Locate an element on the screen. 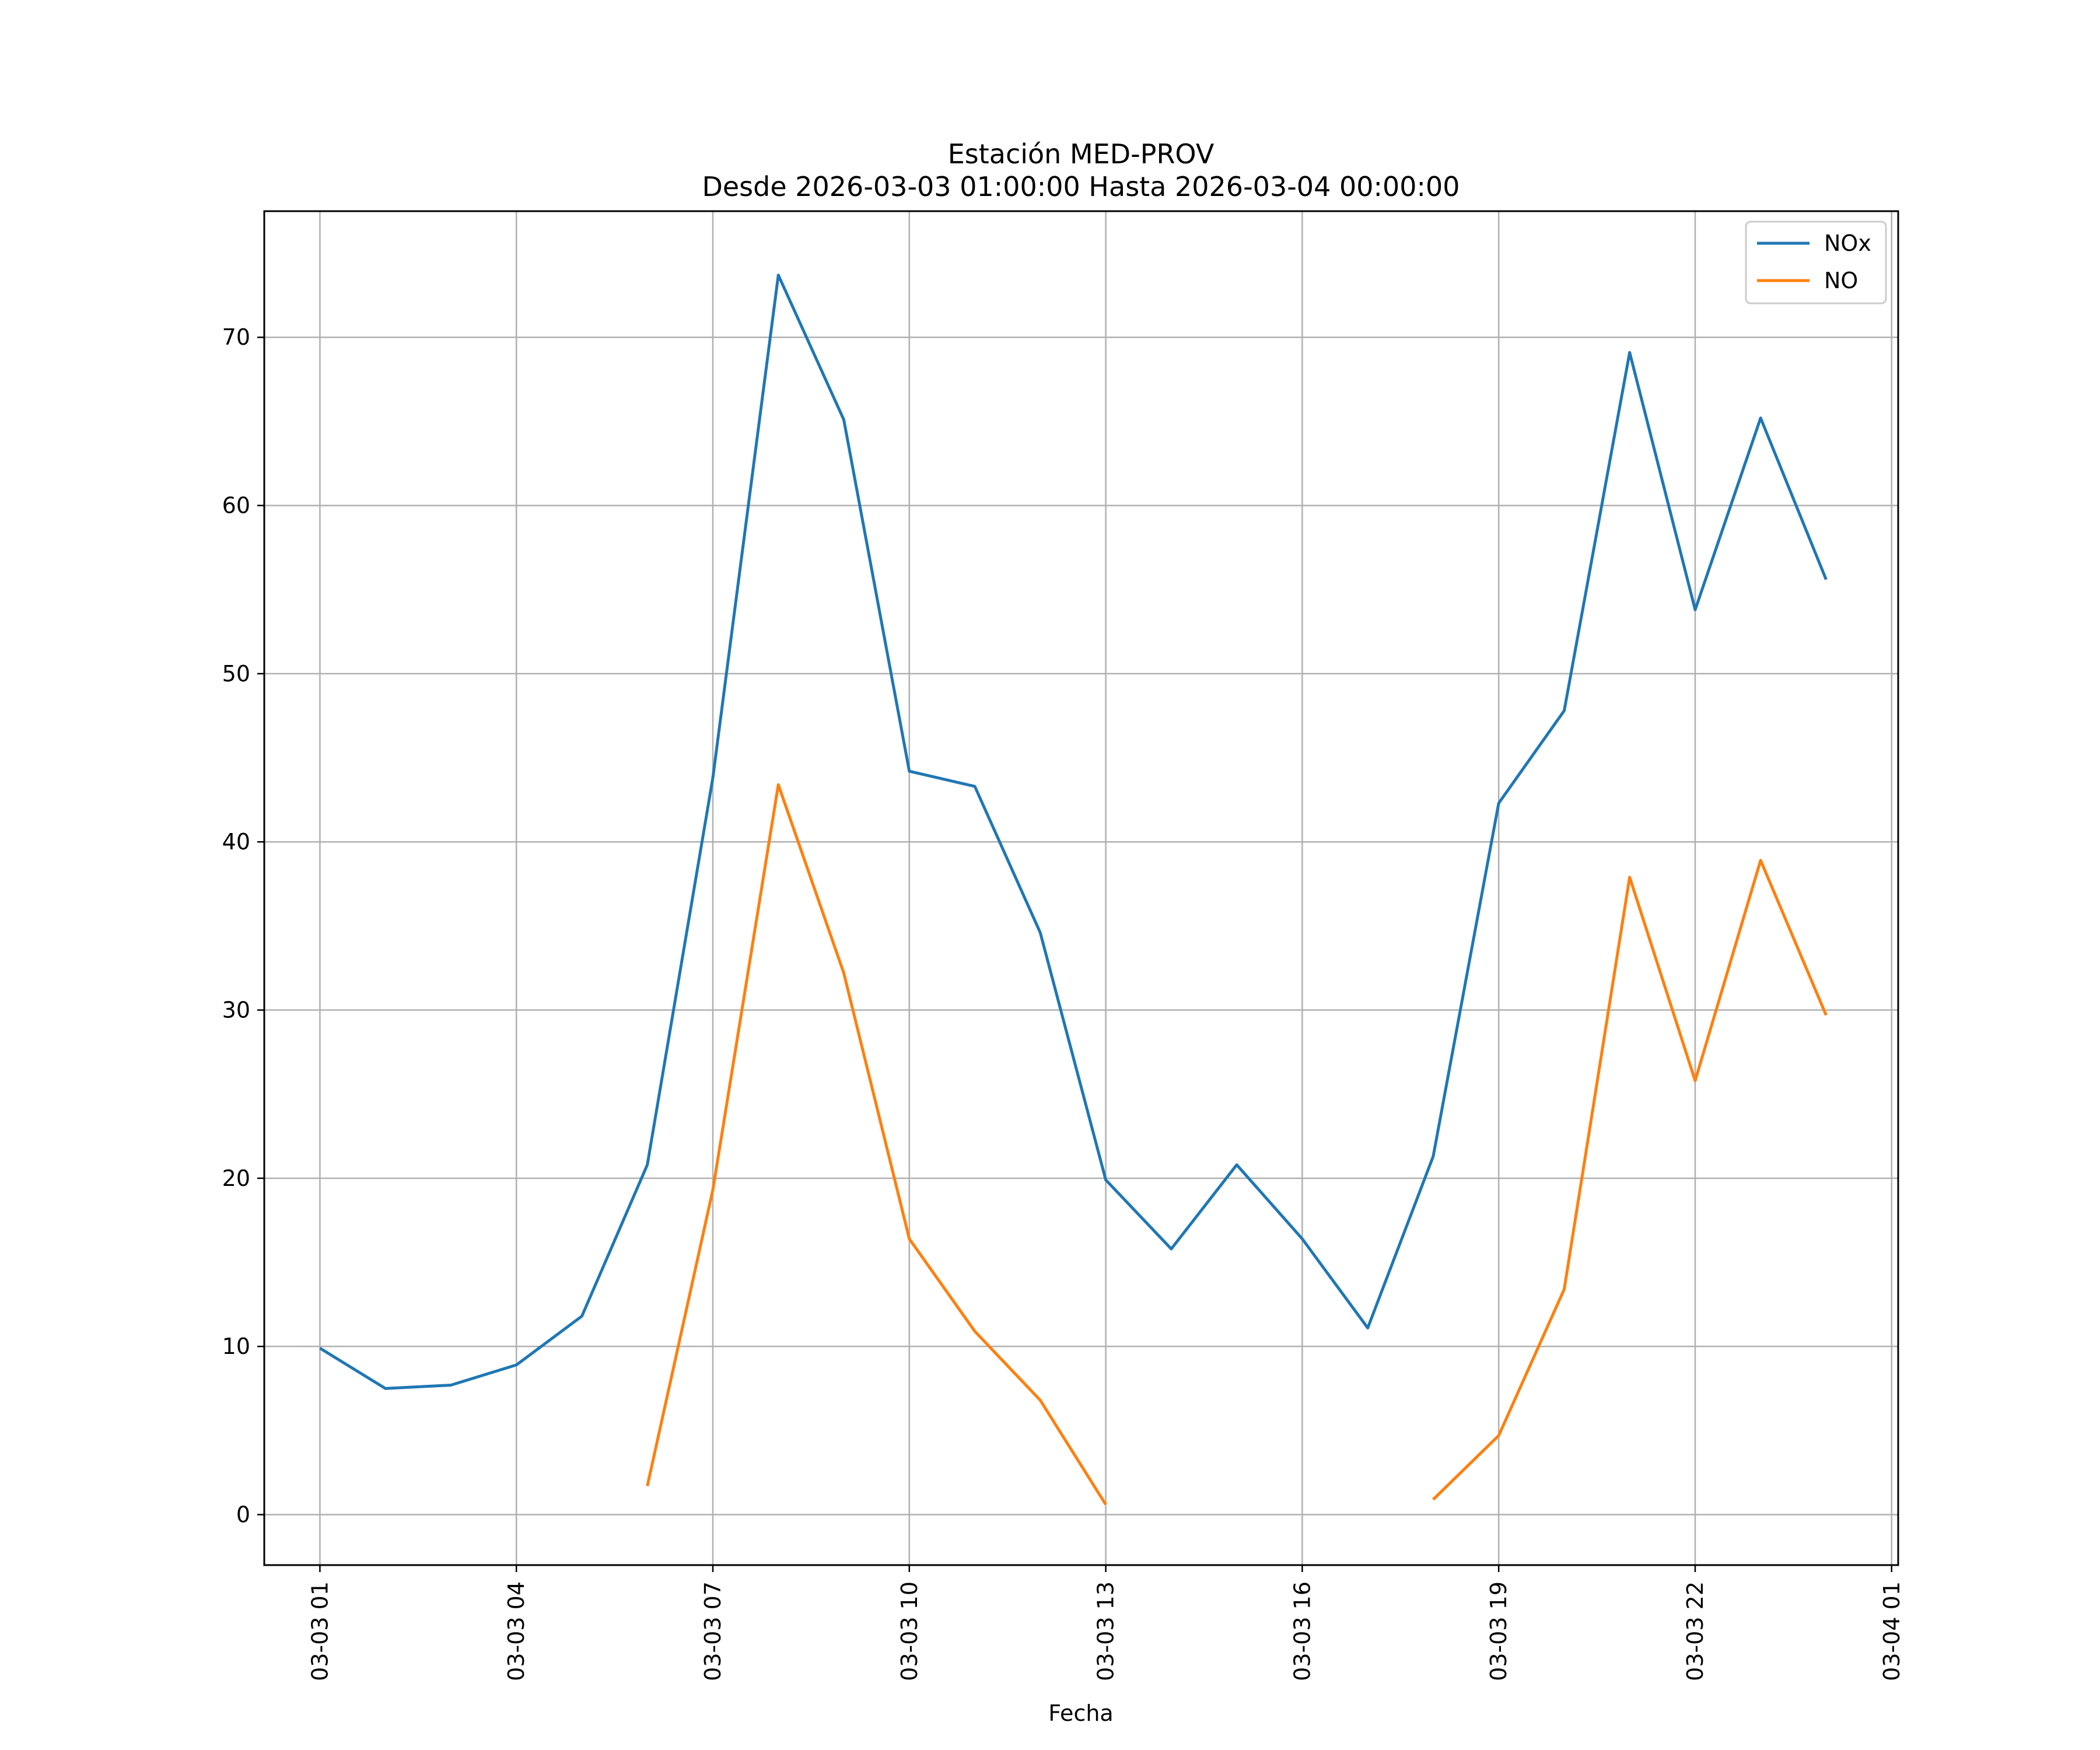 The height and width of the screenshot is (1750, 2100). legend-label-no: NO is located at coordinates (1841, 280).